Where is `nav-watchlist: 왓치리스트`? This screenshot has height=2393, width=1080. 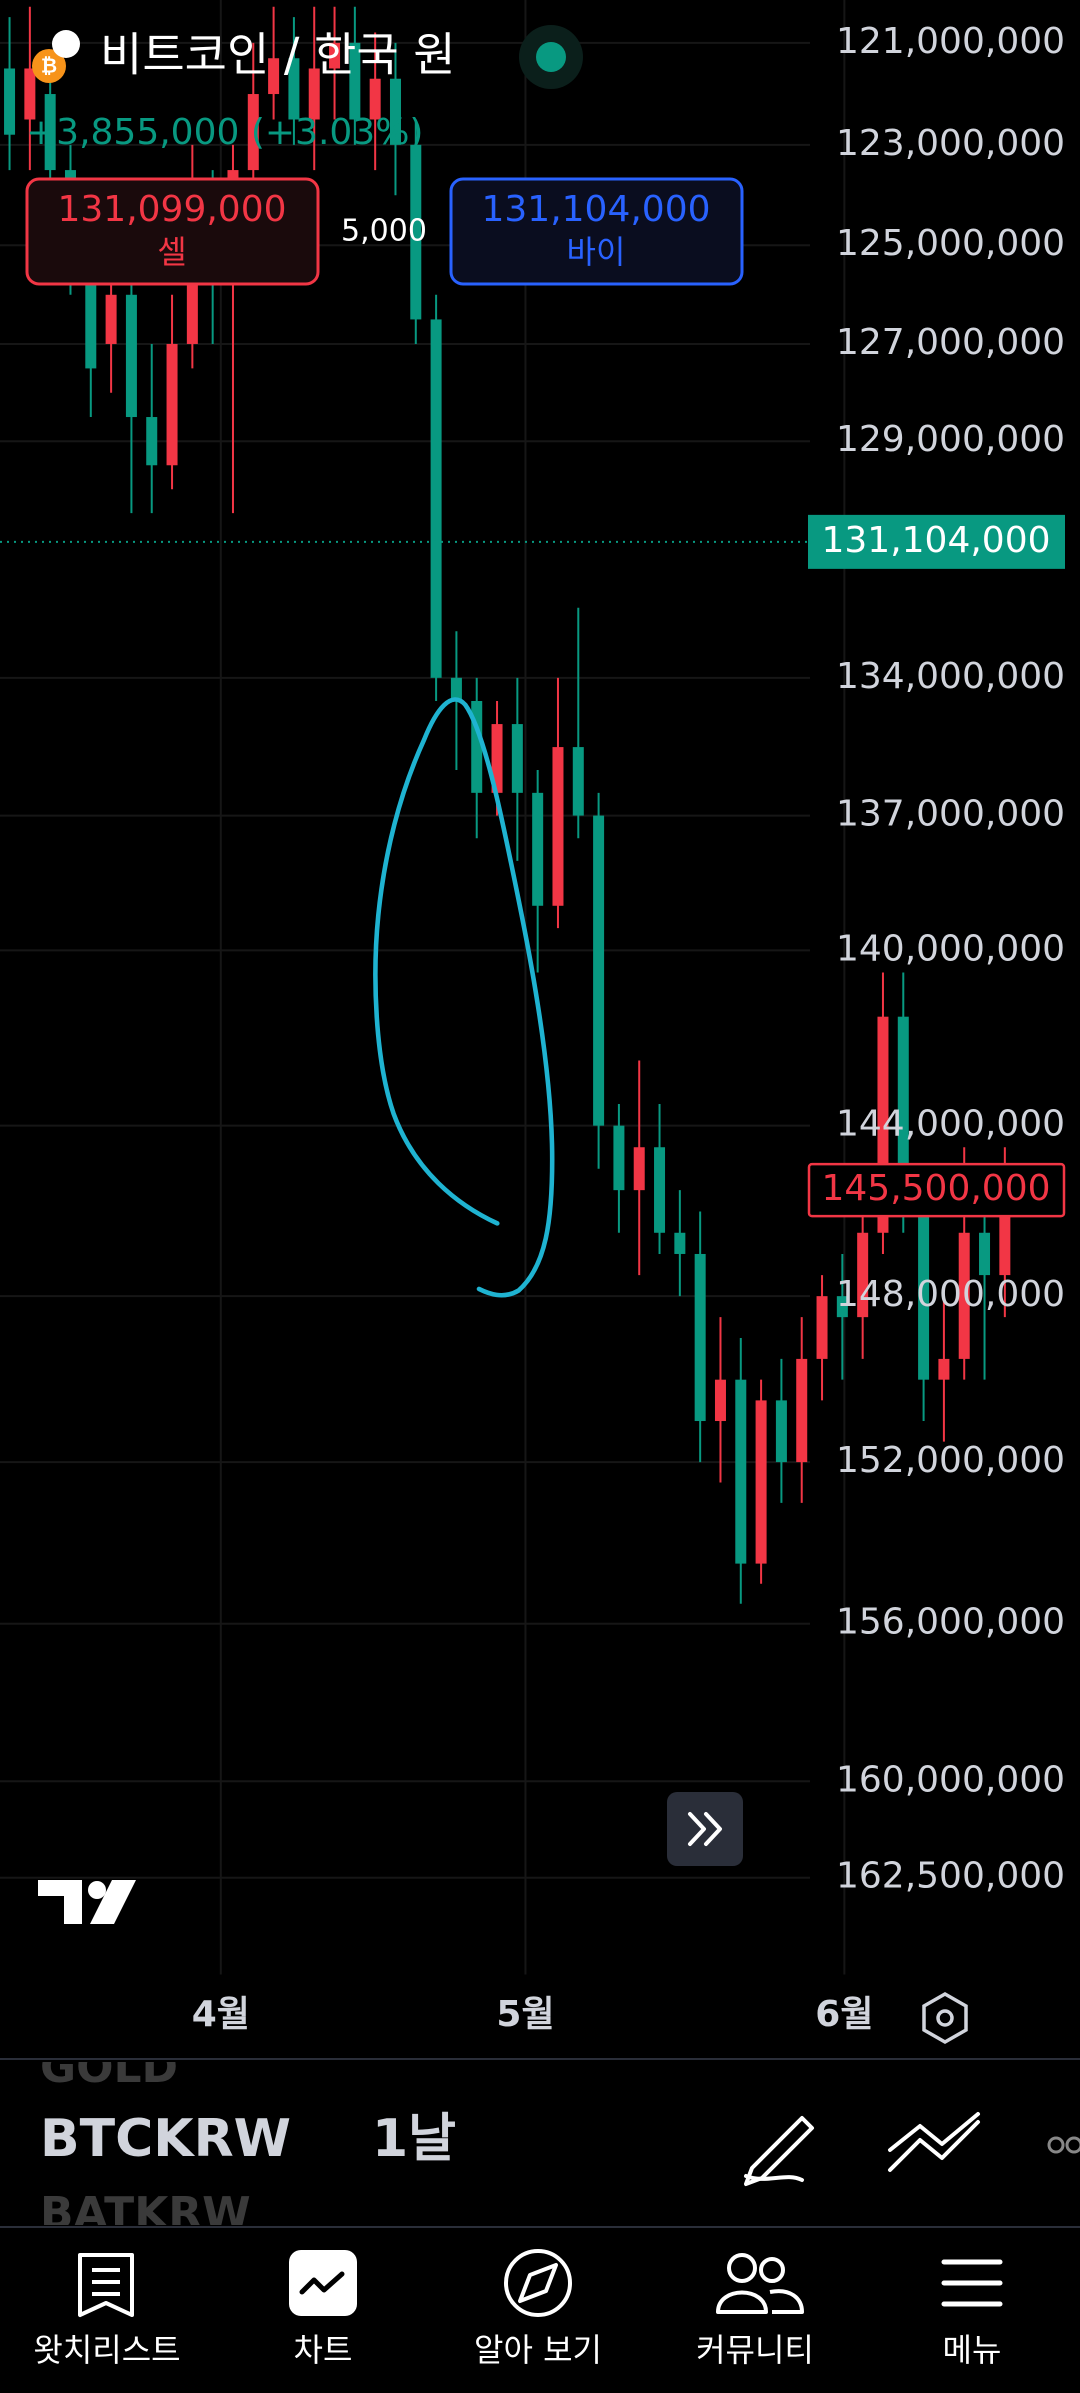
nav-watchlist: 왓치리스트 is located at coordinates (107, 2311).